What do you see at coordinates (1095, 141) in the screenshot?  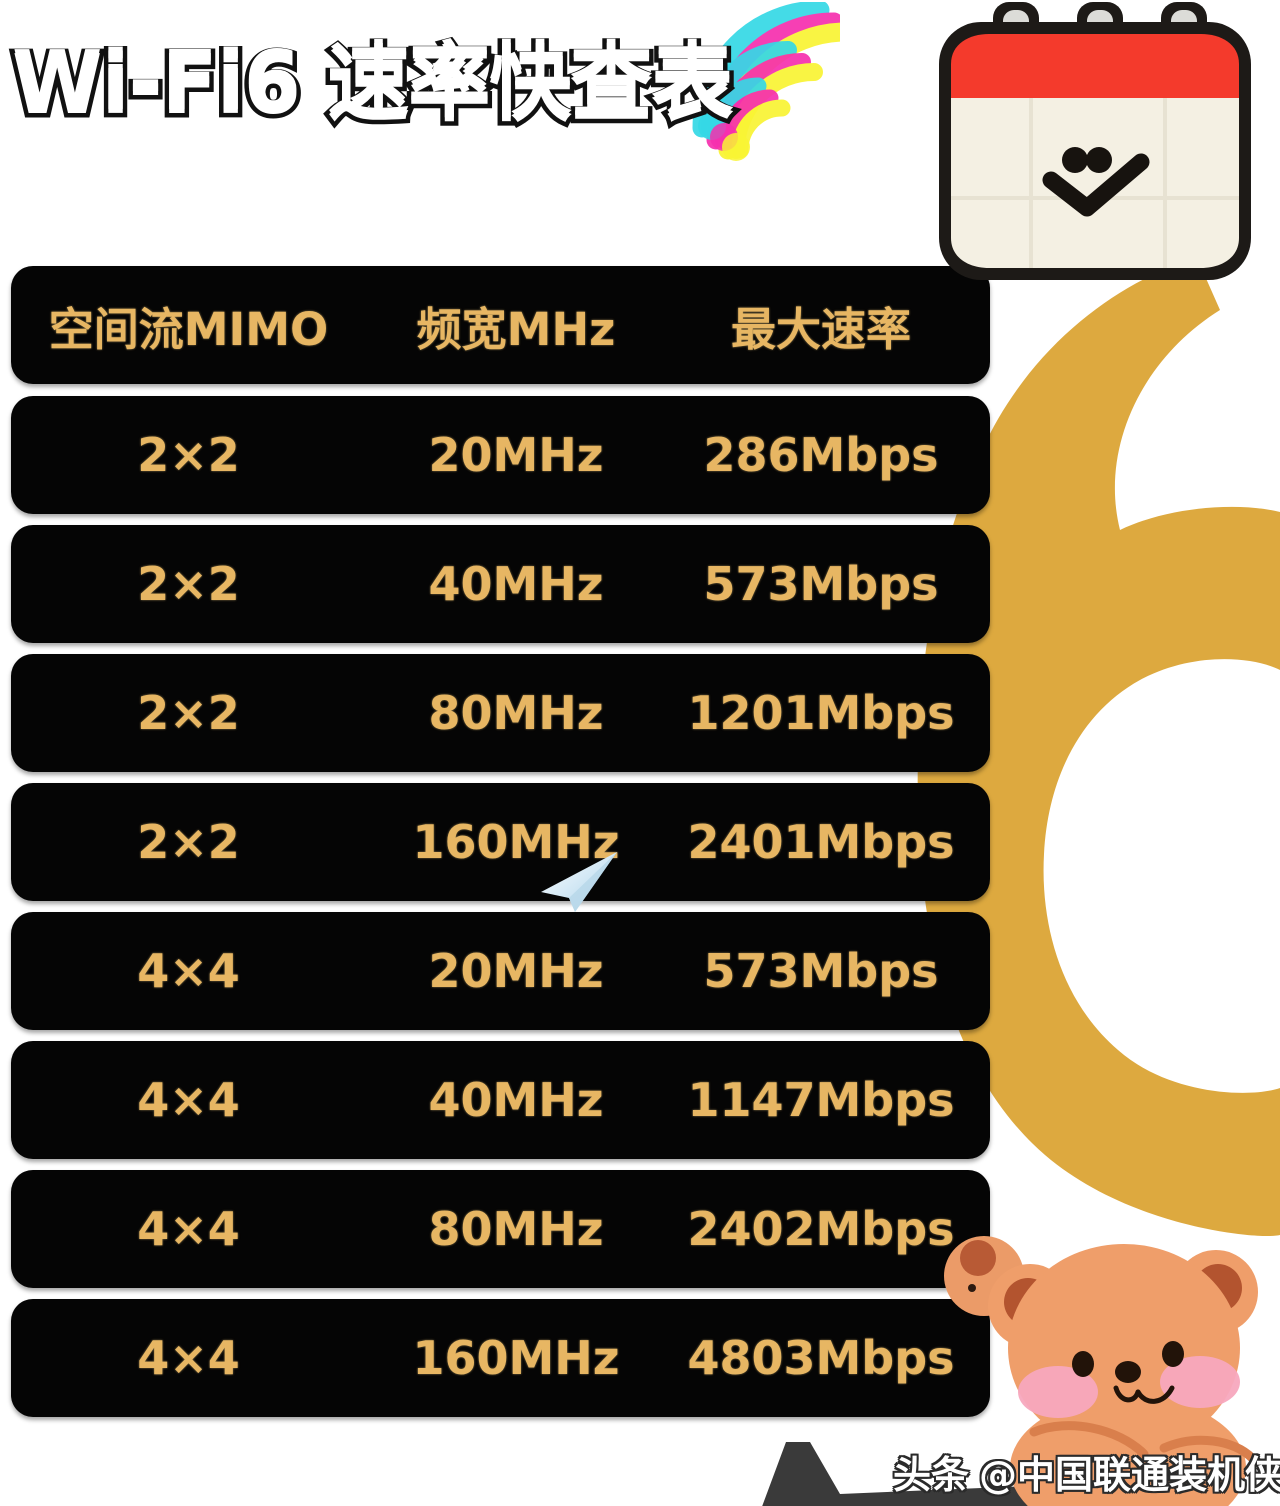 I see `calendar-smiley-icon` at bounding box center [1095, 141].